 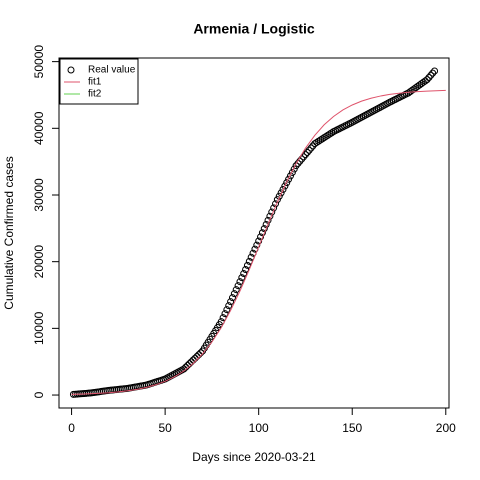 I want to click on y-tick-label: 30000, so click(x=39, y=195).